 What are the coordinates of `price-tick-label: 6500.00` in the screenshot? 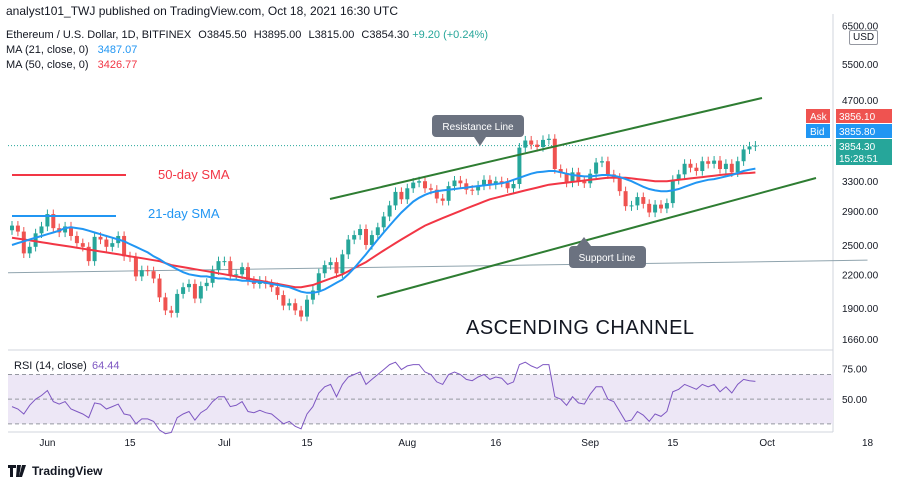 It's located at (860, 27).